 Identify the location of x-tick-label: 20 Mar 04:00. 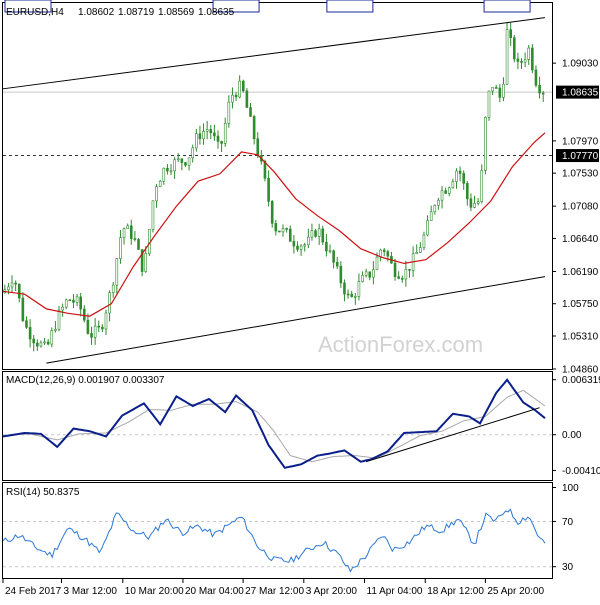
(214, 591).